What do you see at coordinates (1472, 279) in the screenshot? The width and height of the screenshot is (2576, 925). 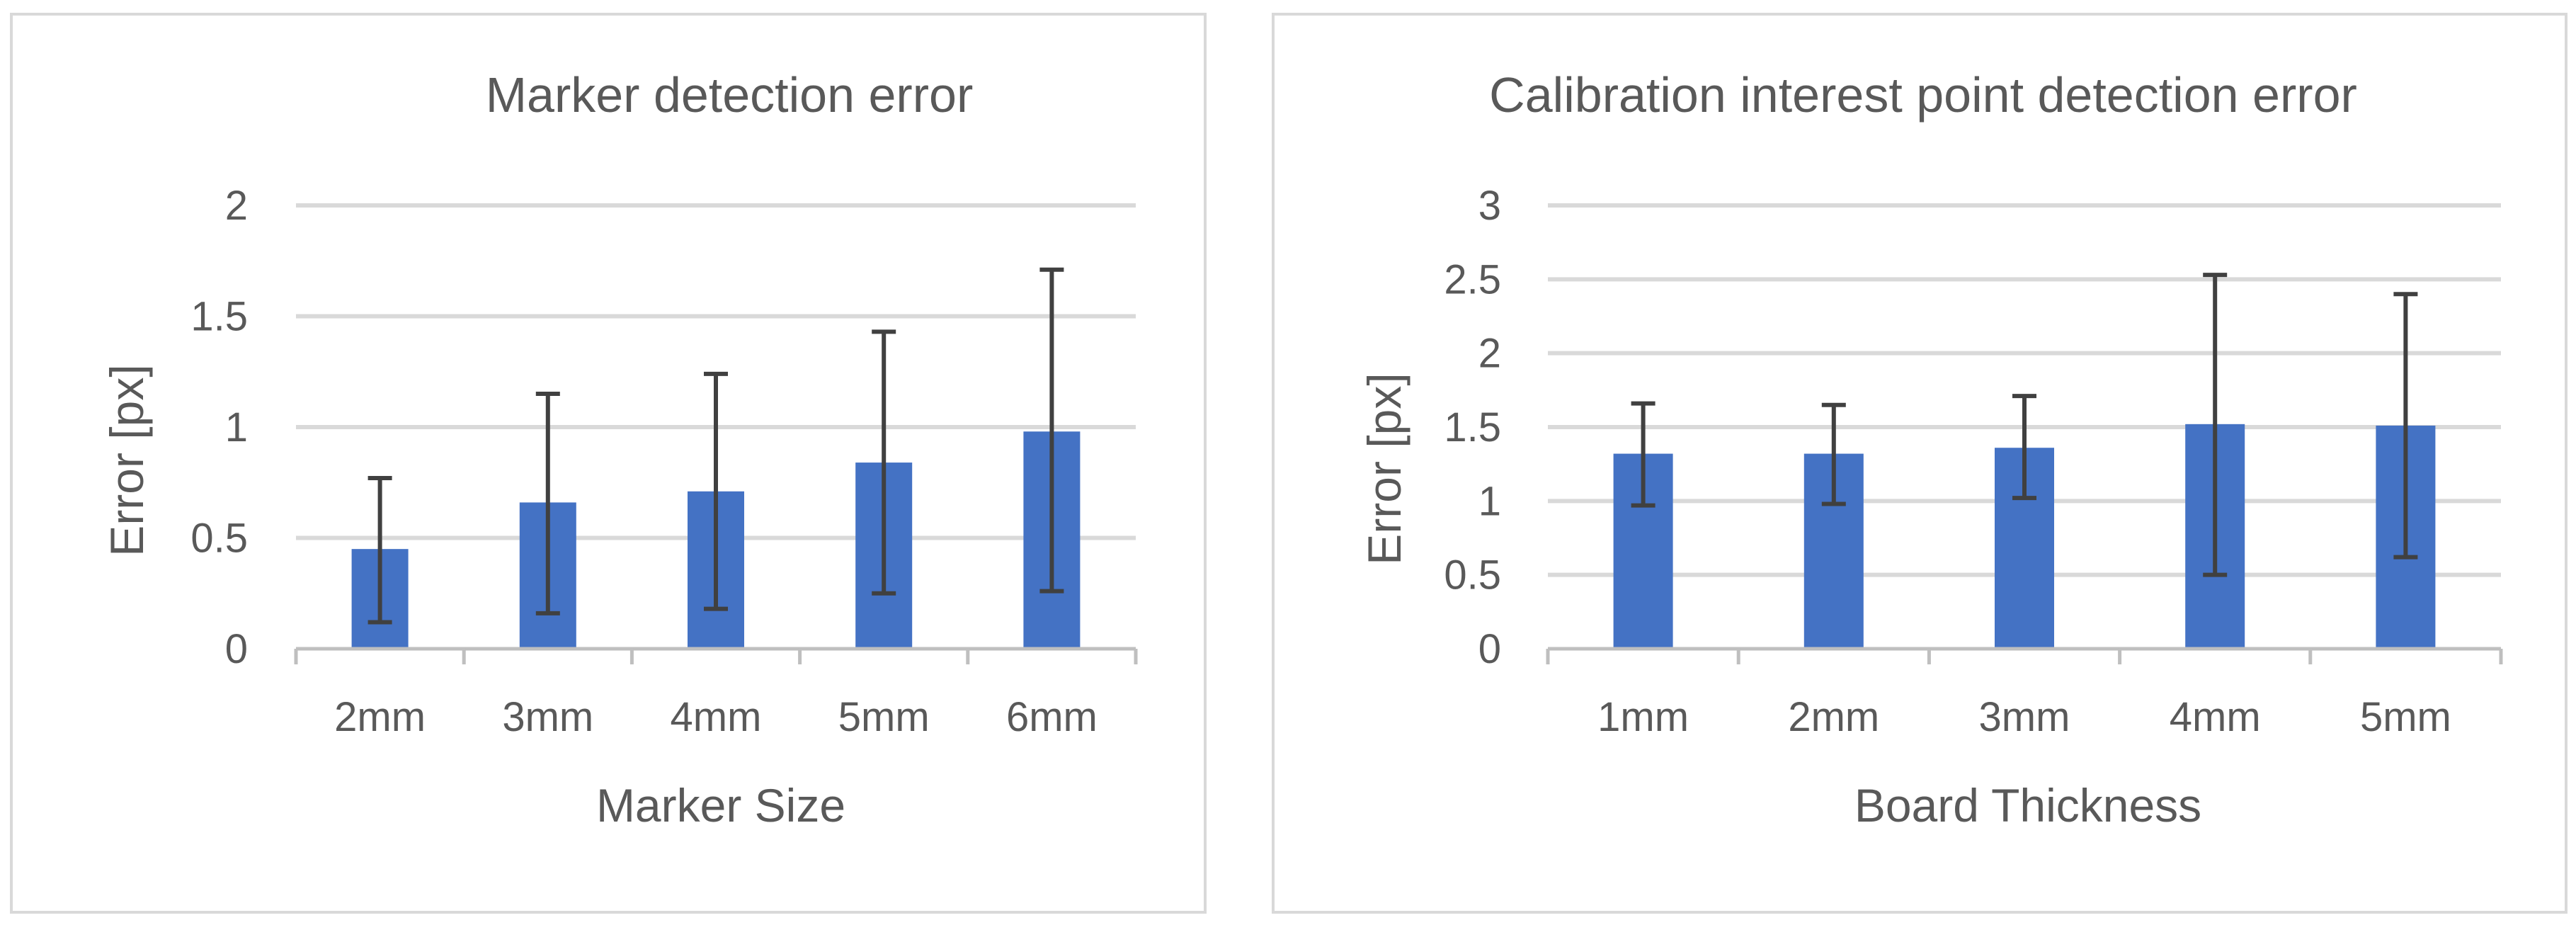 I see `y-tick-label: 2.5` at bounding box center [1472, 279].